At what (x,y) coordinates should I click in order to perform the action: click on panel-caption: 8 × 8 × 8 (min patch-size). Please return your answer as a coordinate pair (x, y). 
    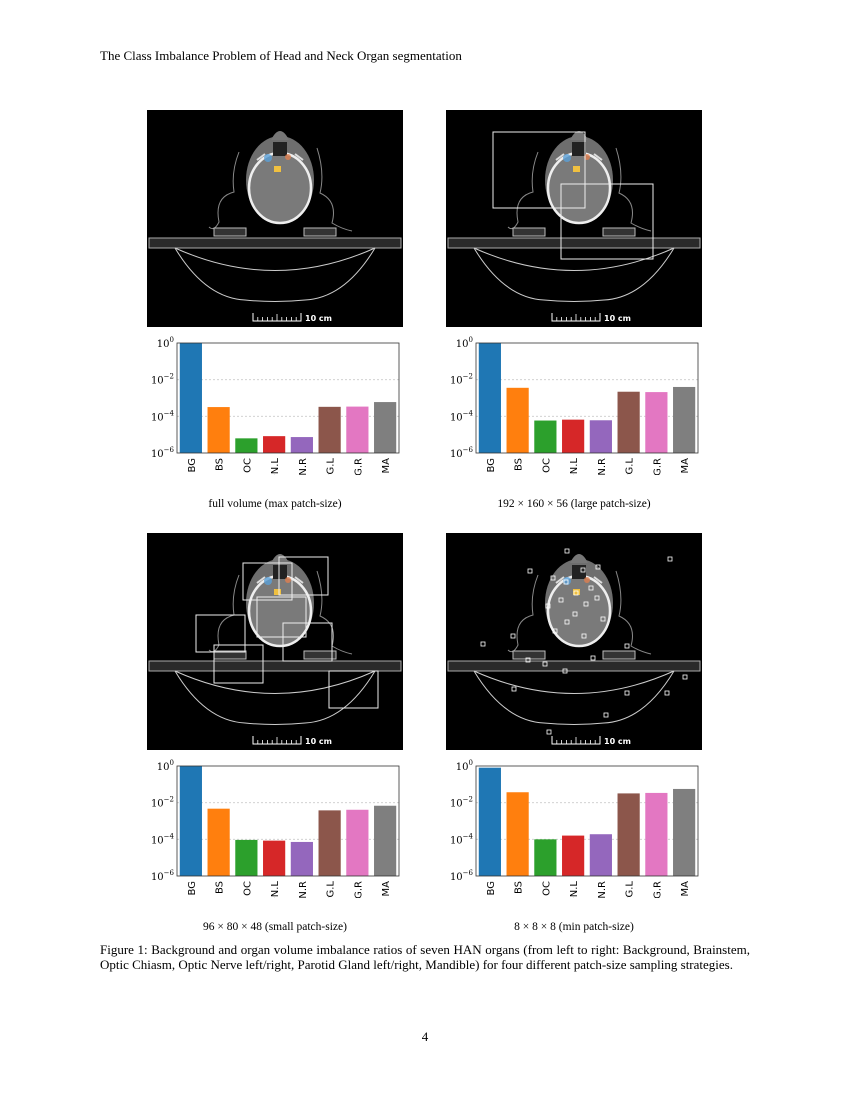
    Looking at the image, I should click on (574, 927).